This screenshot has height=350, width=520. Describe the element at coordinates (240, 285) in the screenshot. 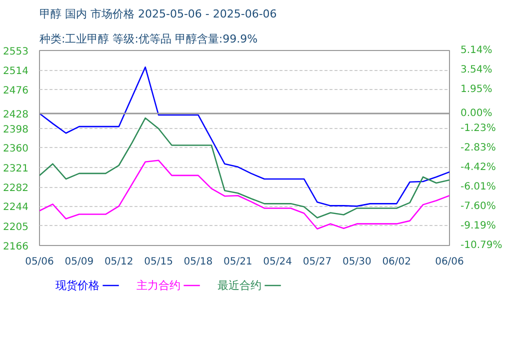

I see `legend-label: 最近合约` at that location.